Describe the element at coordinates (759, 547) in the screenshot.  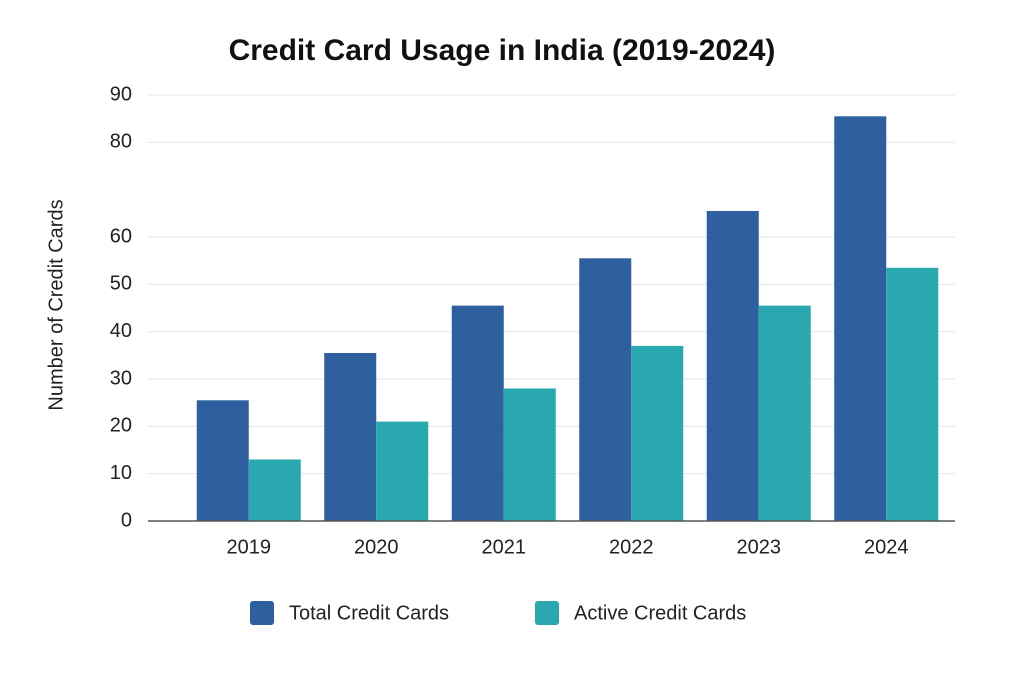
I see `x-tick-label: 2023` at that location.